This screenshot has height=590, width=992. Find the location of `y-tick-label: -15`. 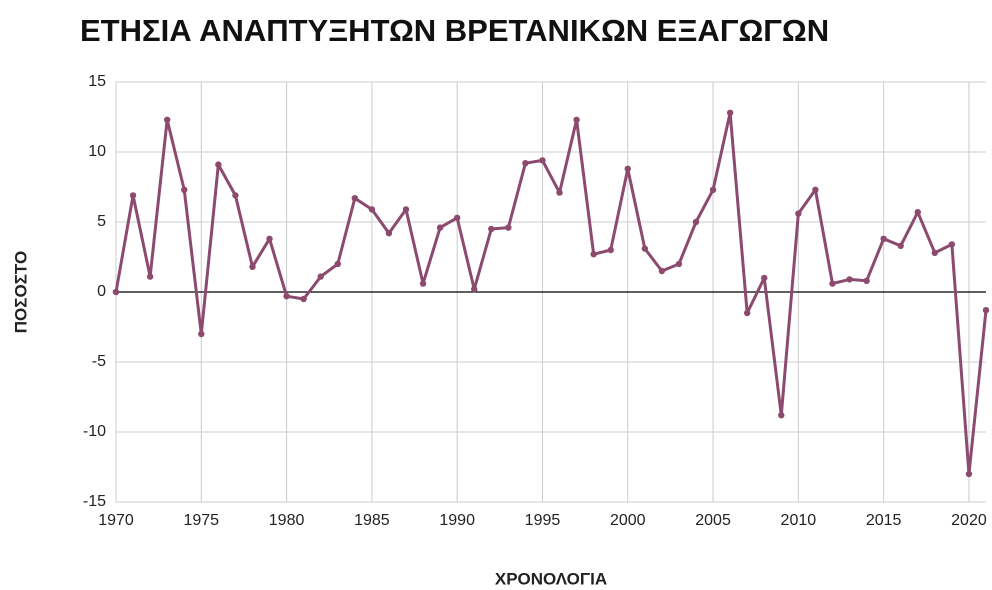

y-tick-label: -15 is located at coordinates (94, 501).